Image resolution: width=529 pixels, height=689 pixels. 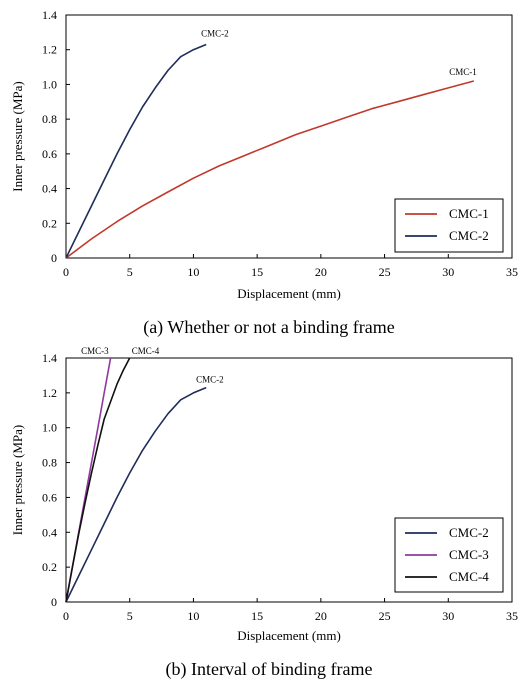 I want to click on chart-b-x-tick-label: 0, so click(x=66, y=616).